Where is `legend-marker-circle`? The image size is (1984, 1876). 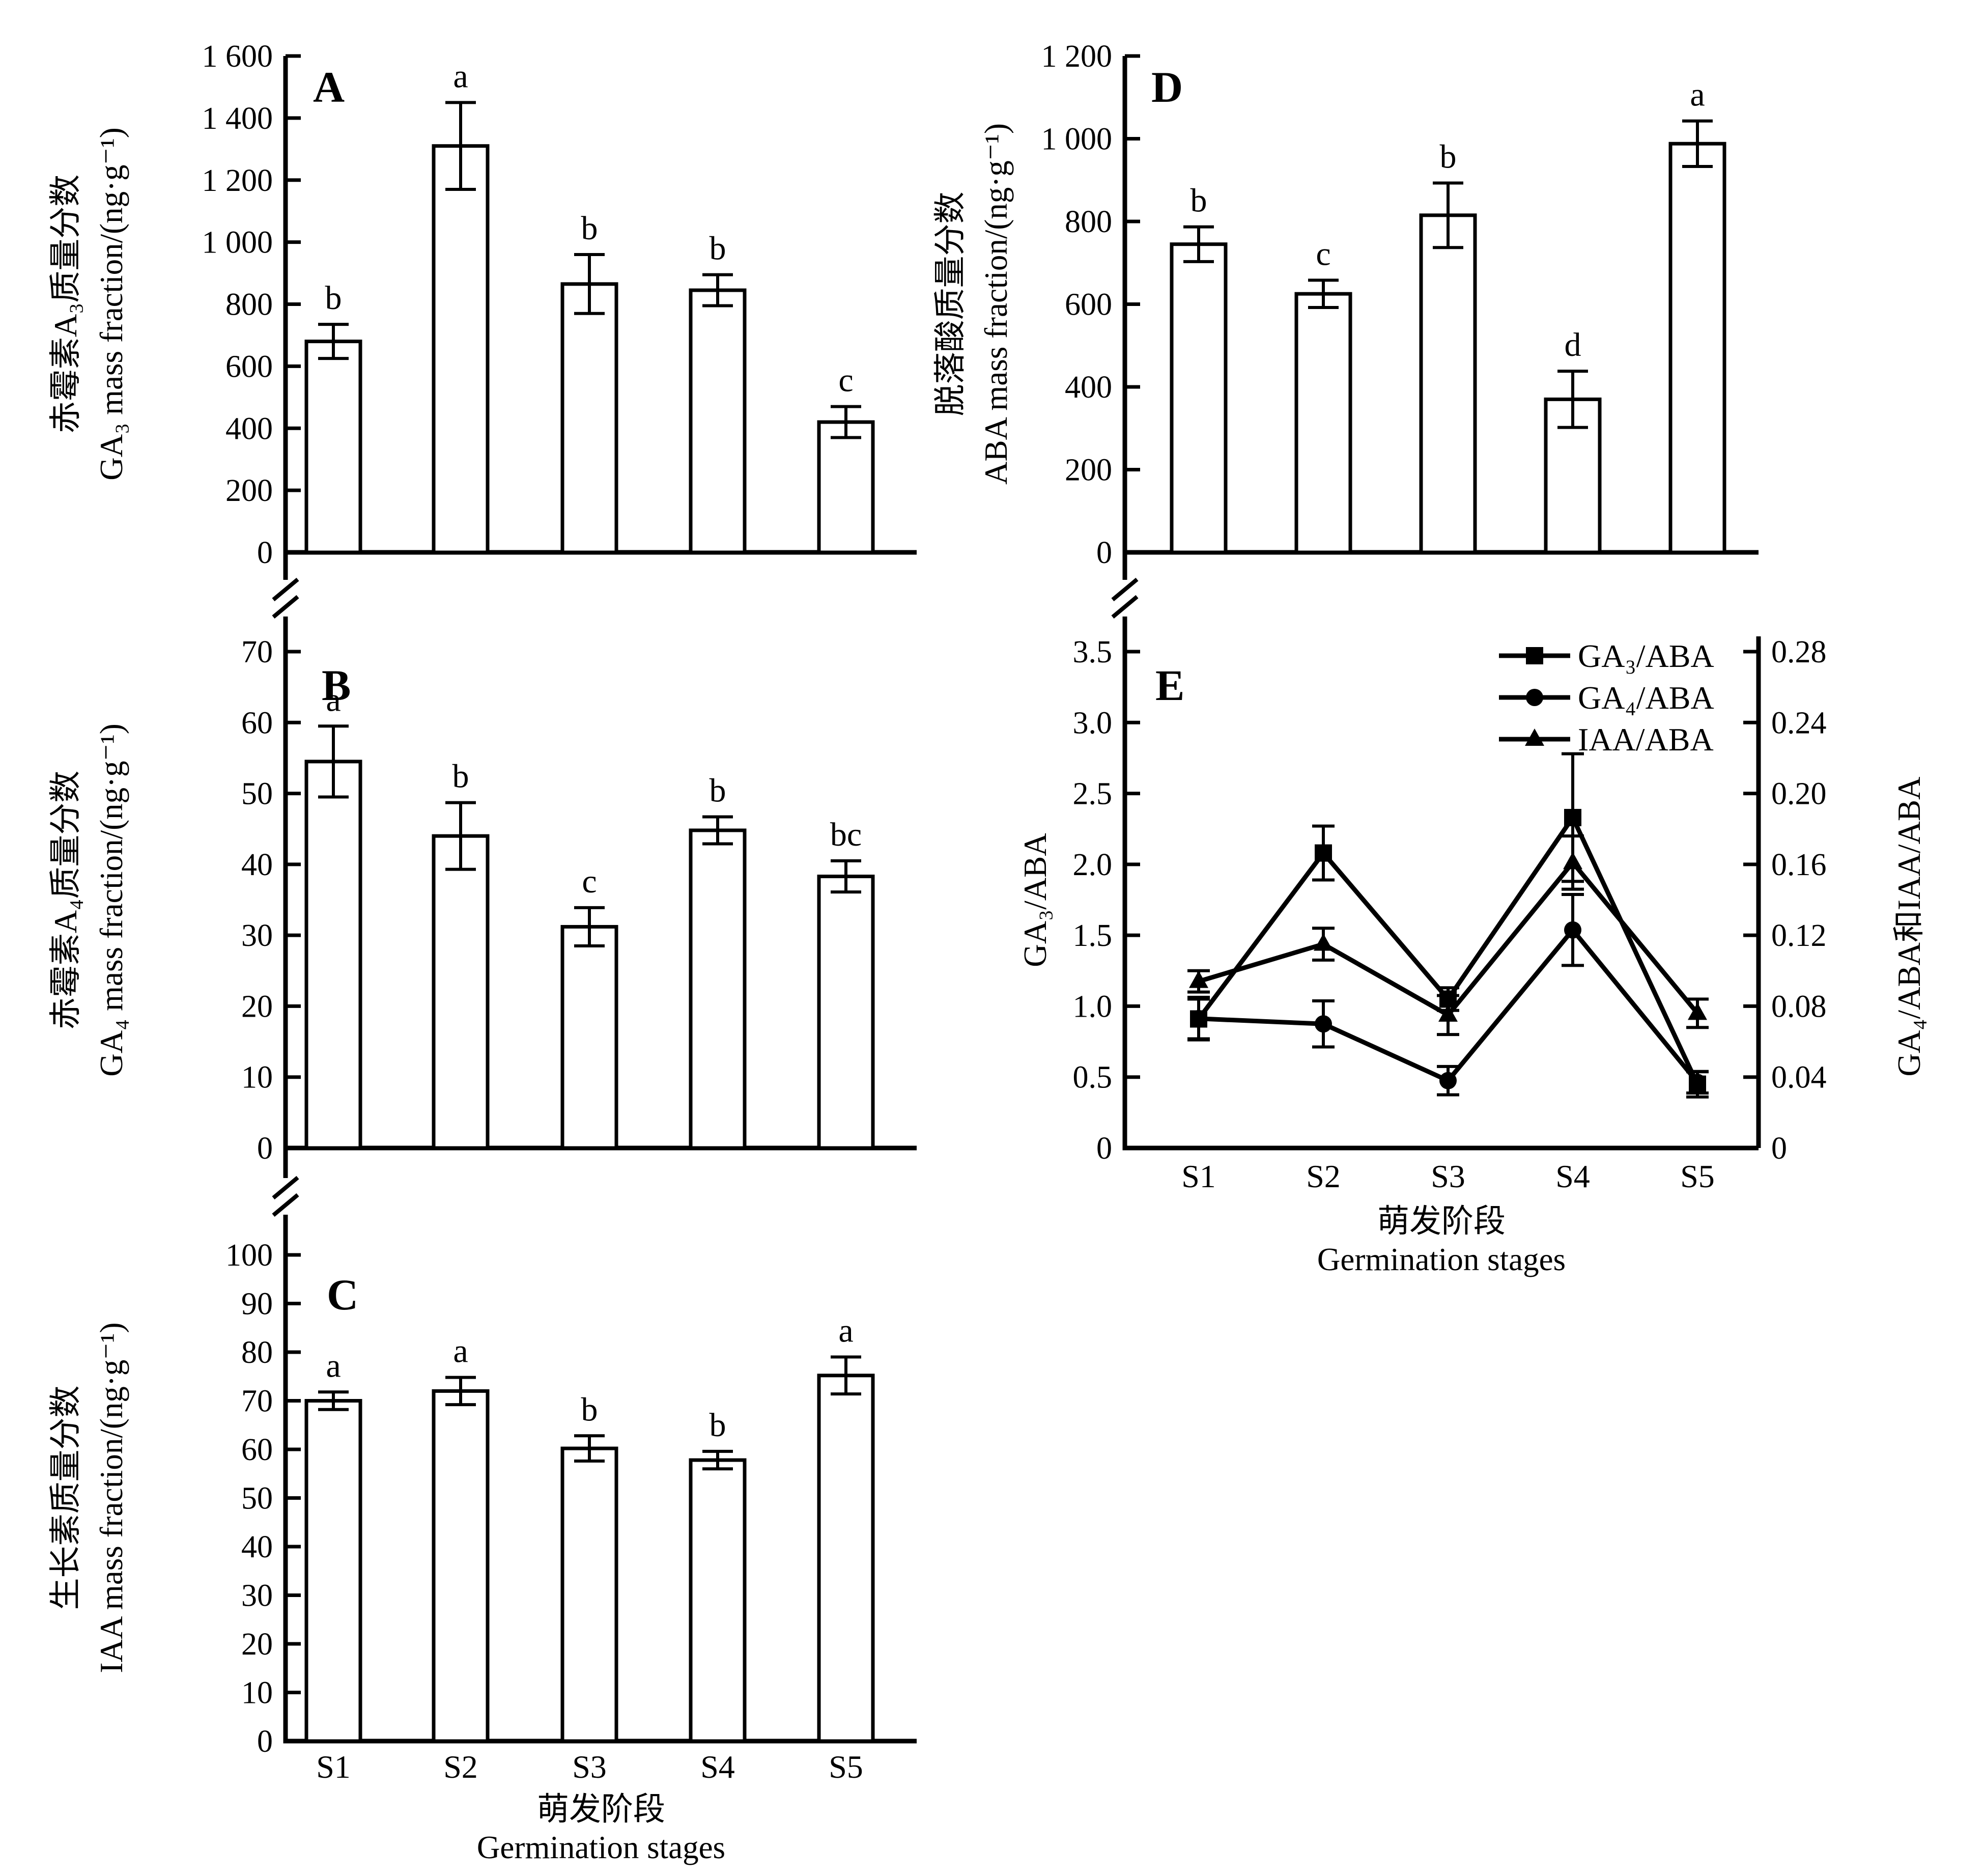 legend-marker-circle is located at coordinates (1534, 697).